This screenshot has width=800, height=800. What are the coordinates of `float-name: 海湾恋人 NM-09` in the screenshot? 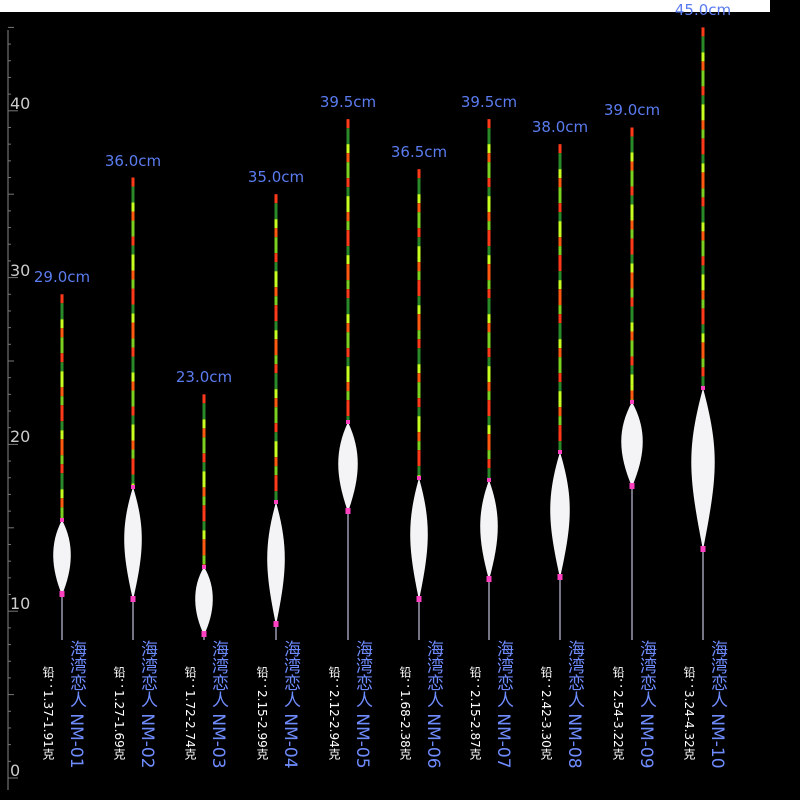 It's located at (646, 704).